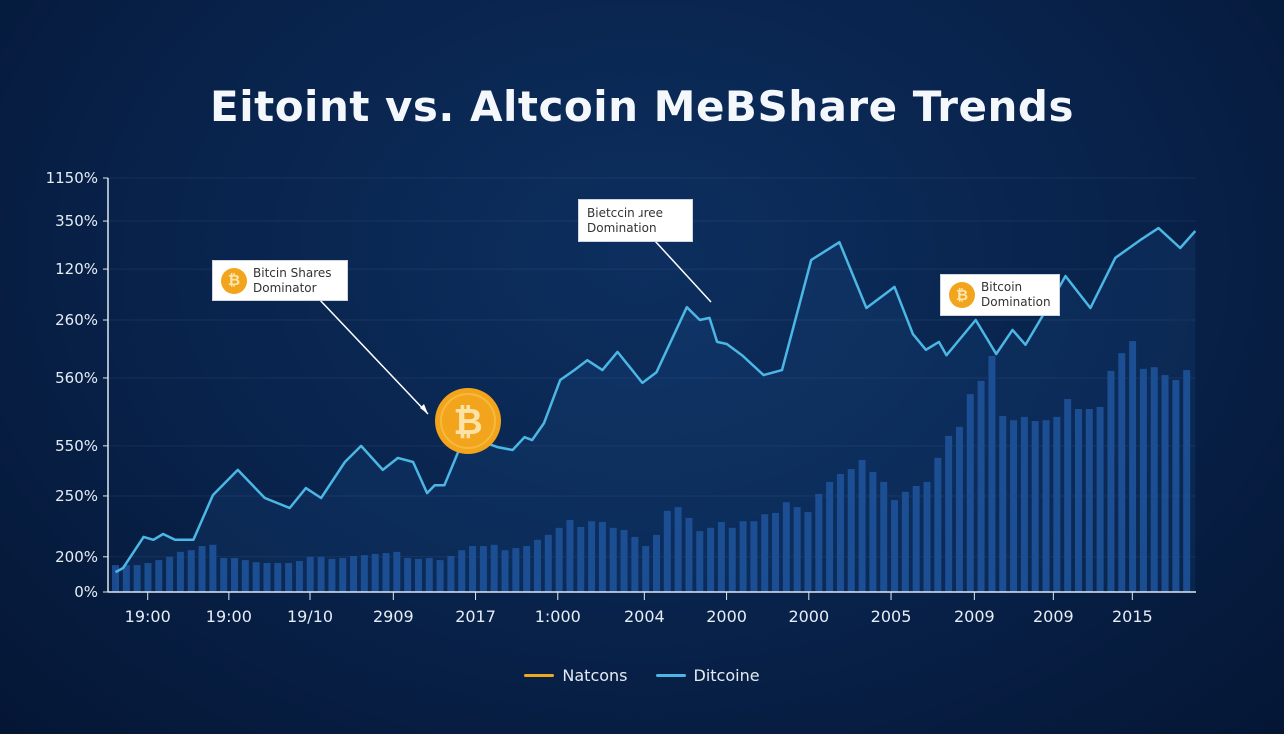 The height and width of the screenshot is (734, 1284). Describe the element at coordinates (539, 675) in the screenshot. I see `legend-swatch-icon` at that location.